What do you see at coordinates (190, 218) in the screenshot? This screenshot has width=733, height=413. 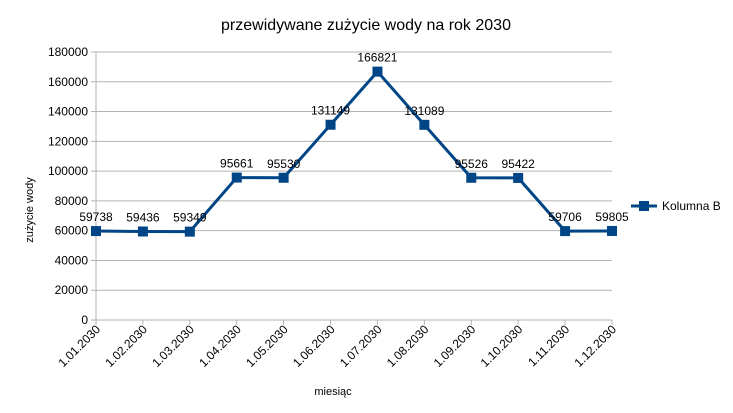 I see `data-label: 59349` at bounding box center [190, 218].